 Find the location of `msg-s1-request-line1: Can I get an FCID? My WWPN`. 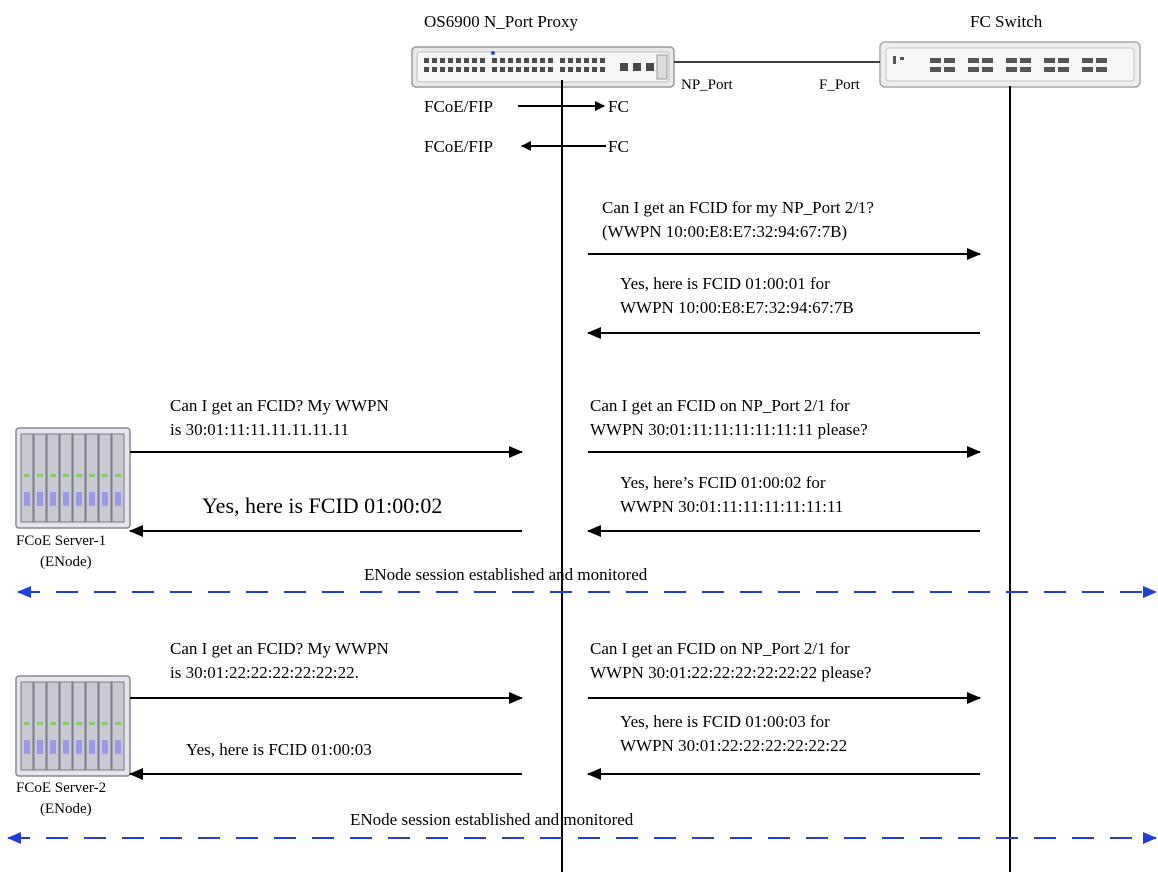

msg-s1-request-line1: Can I get an FCID? My WWPN is located at coordinates (279, 405).